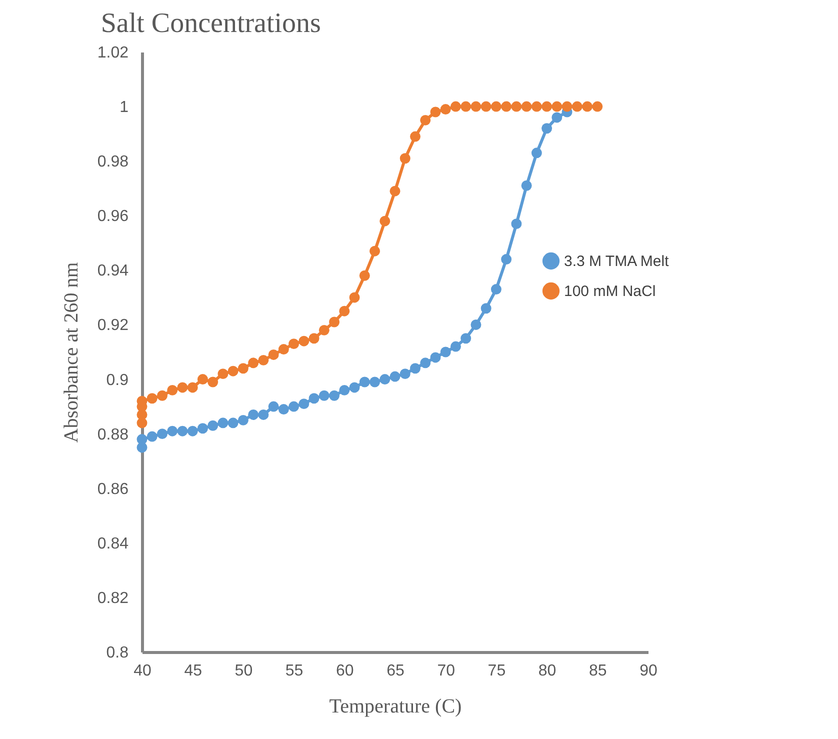 The height and width of the screenshot is (739, 838). I want to click on y-tick-label: 0.98, so click(113, 162).